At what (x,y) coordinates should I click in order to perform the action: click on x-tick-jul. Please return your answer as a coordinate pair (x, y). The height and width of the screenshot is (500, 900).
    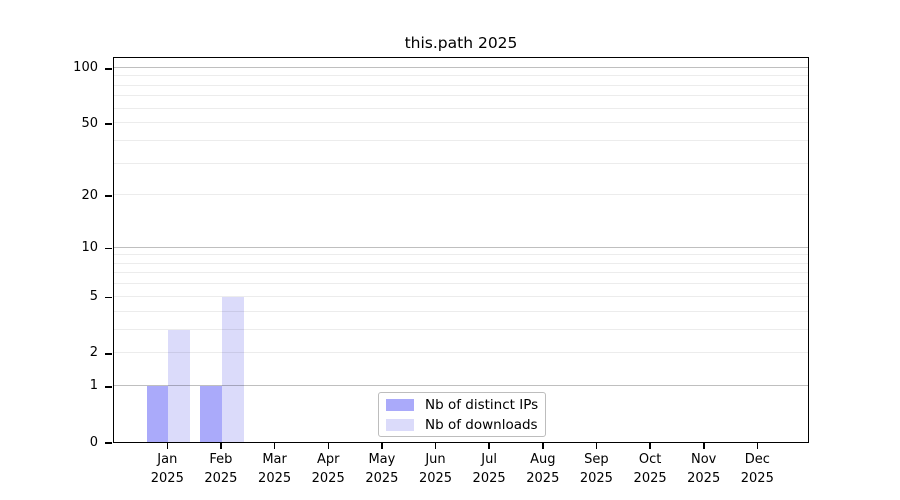
    Looking at the image, I should click on (489, 446).